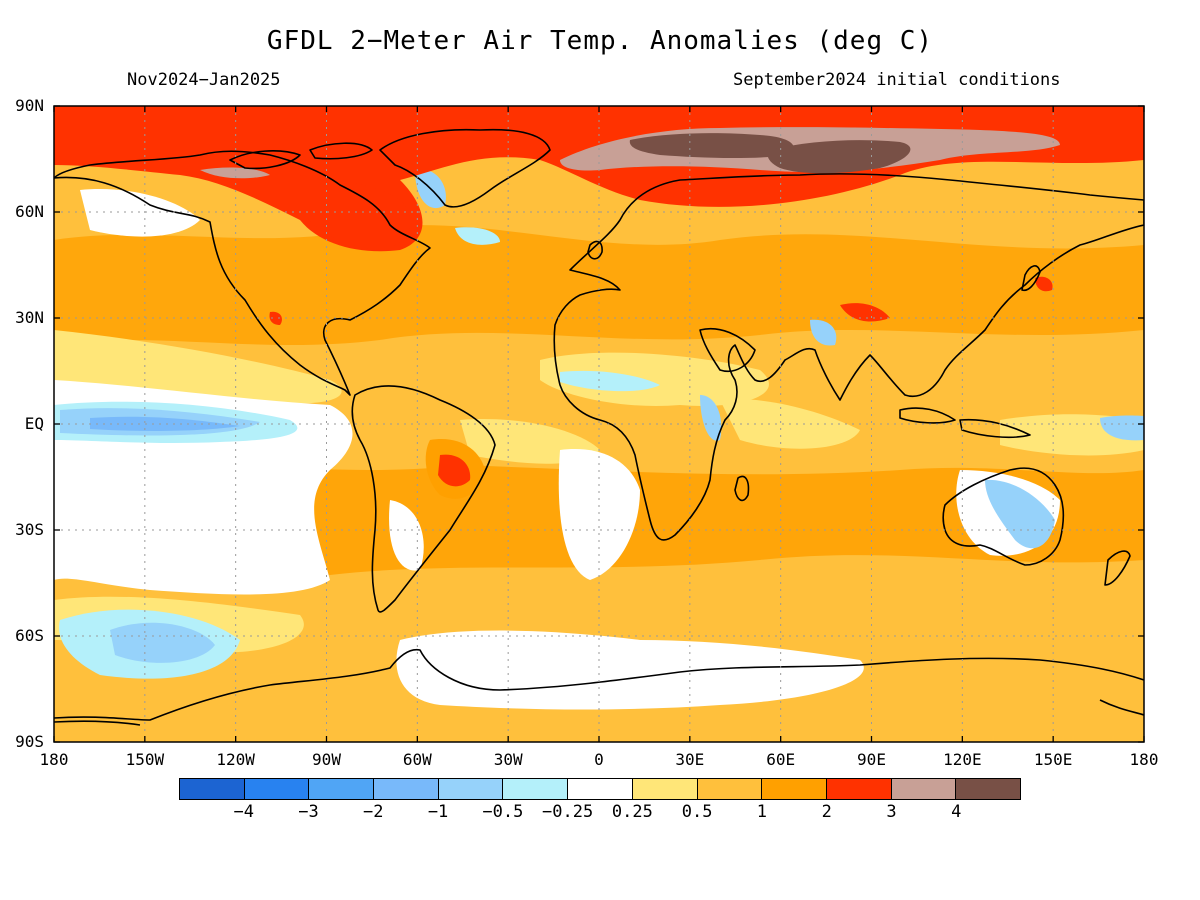 The width and height of the screenshot is (1200, 900). What do you see at coordinates (781, 759) in the screenshot?
I see `longitude-label: 60E` at bounding box center [781, 759].